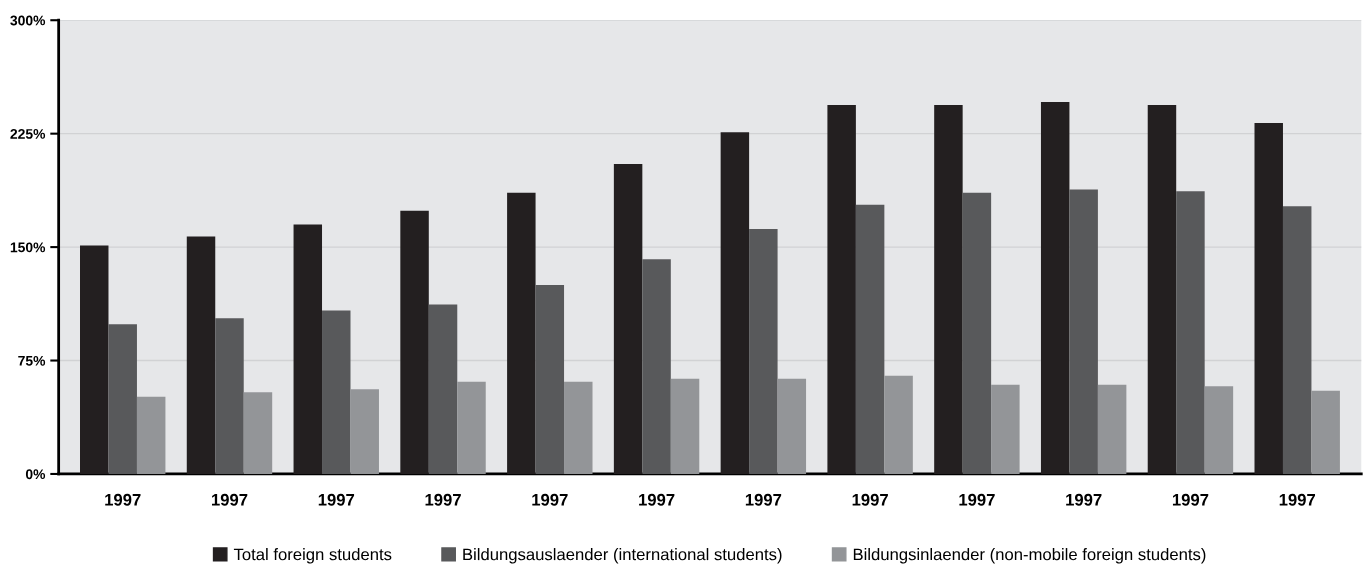 Image resolution: width=1364 pixels, height=578 pixels. Describe the element at coordinates (622, 556) in the screenshot. I see `legend-label: Bildungsauslaender (international students)` at that location.